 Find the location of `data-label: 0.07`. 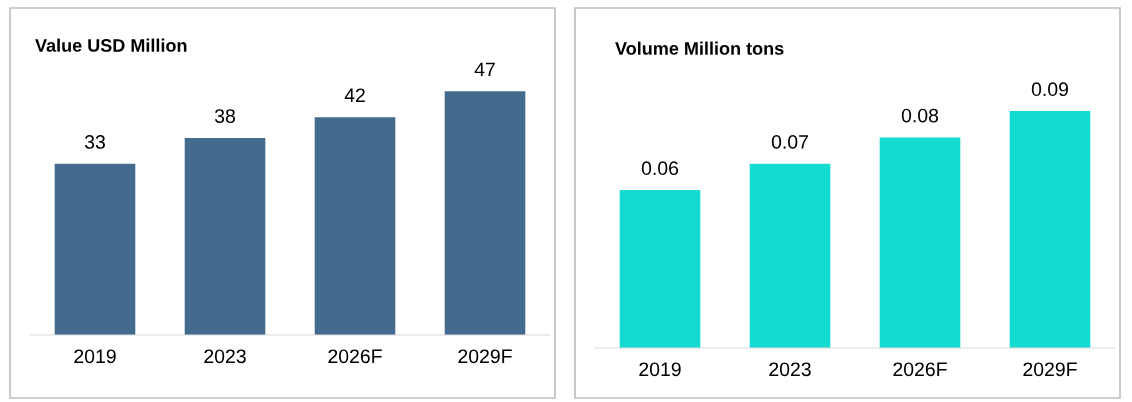

data-label: 0.07 is located at coordinates (789, 142).